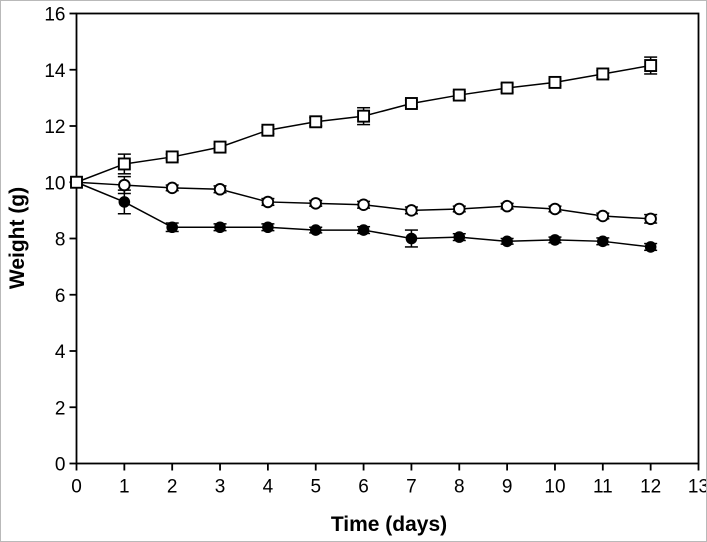 This screenshot has height=542, width=707. Describe the element at coordinates (60, 296) in the screenshot. I see `y-tick-label: 6` at that location.